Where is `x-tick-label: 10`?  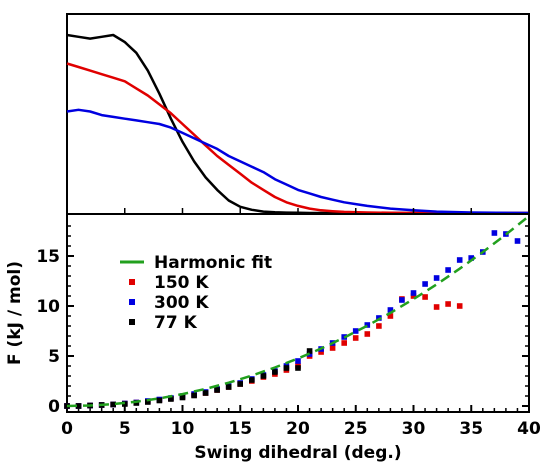 x-tick-label: 10 is located at coordinates (183, 429).